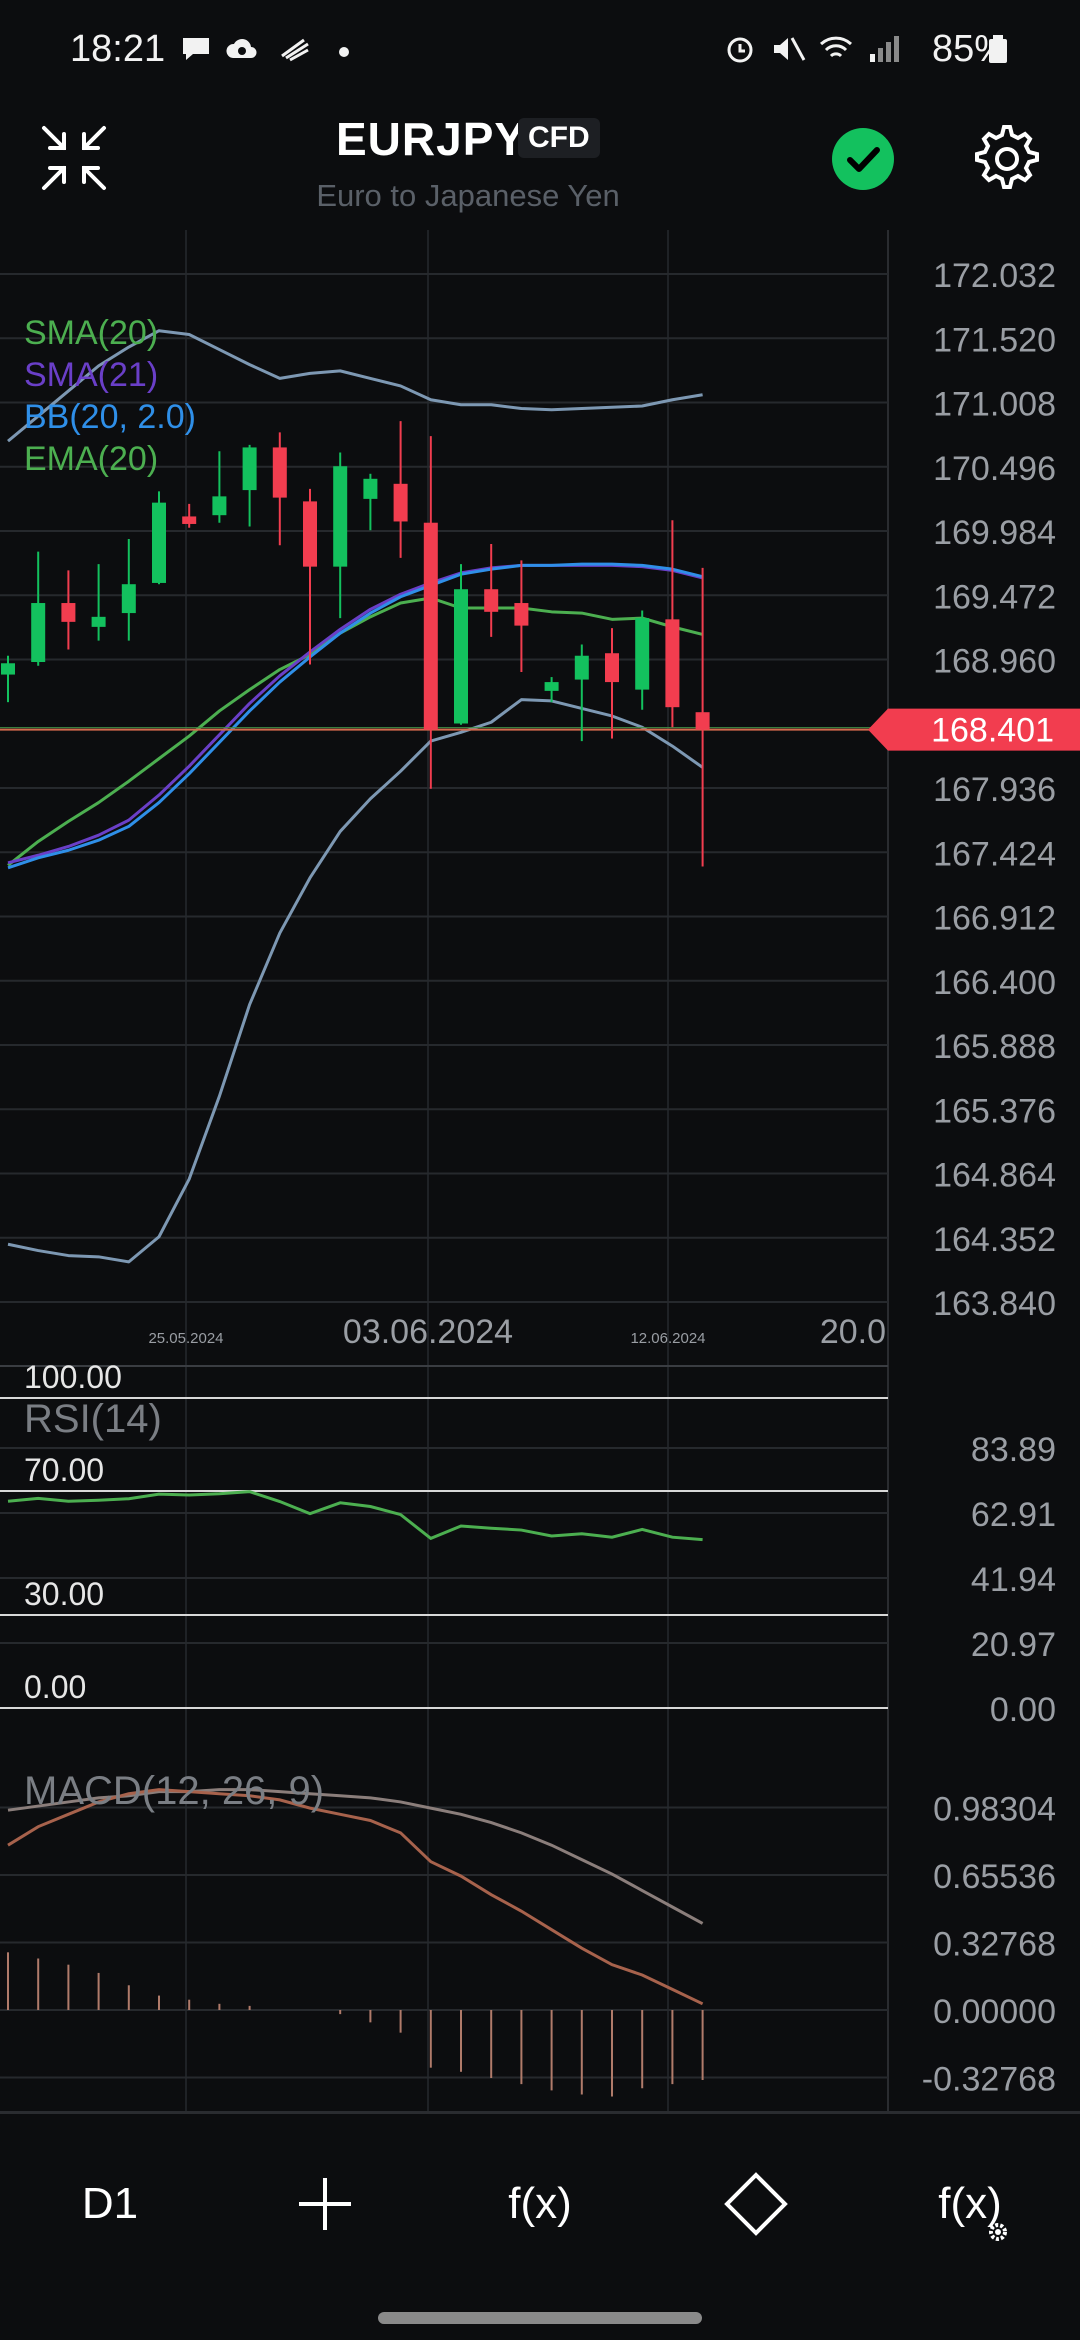 The height and width of the screenshot is (2340, 1080). What do you see at coordinates (91, 375) in the screenshot?
I see `legend-entry: SMA(21)` at bounding box center [91, 375].